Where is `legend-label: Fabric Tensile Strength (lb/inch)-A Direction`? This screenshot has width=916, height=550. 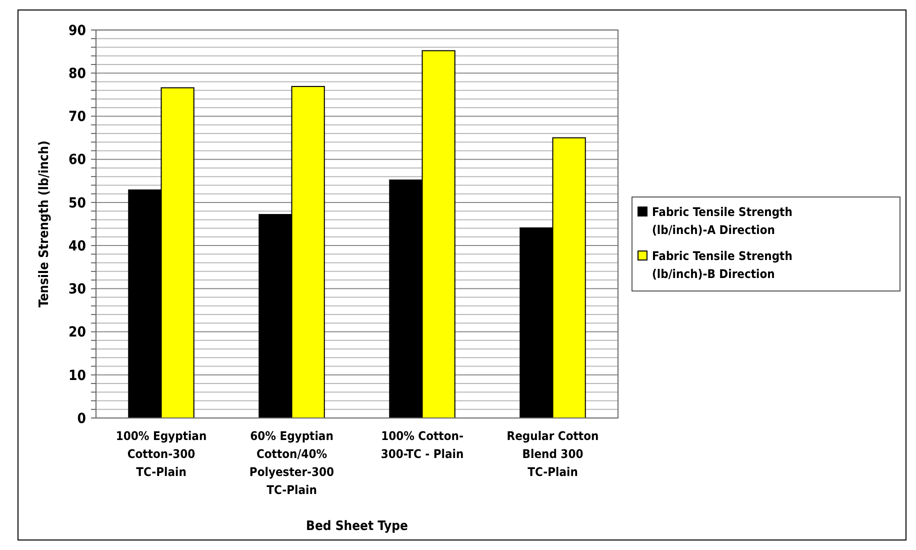
legend-label: Fabric Tensile Strength (lb/inch)-A Direction is located at coordinates (722, 221).